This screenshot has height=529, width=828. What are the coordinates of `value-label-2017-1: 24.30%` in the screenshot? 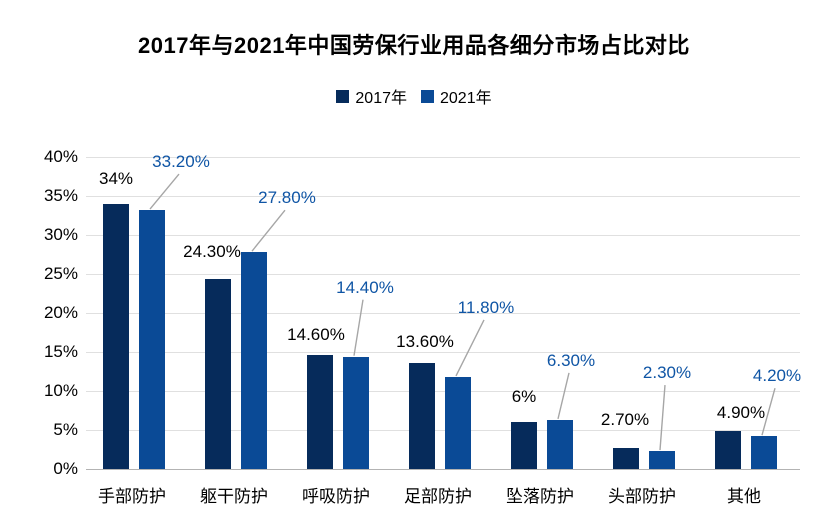 It's located at (212, 251).